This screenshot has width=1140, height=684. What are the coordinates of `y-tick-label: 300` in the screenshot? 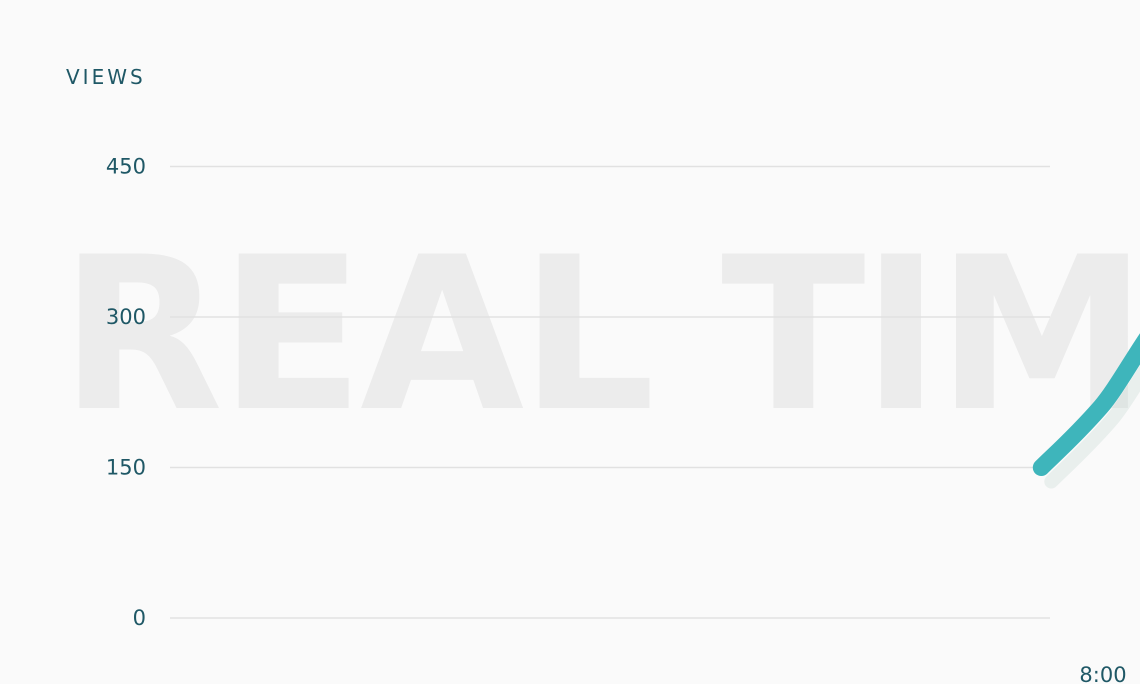 It's located at (126, 317).